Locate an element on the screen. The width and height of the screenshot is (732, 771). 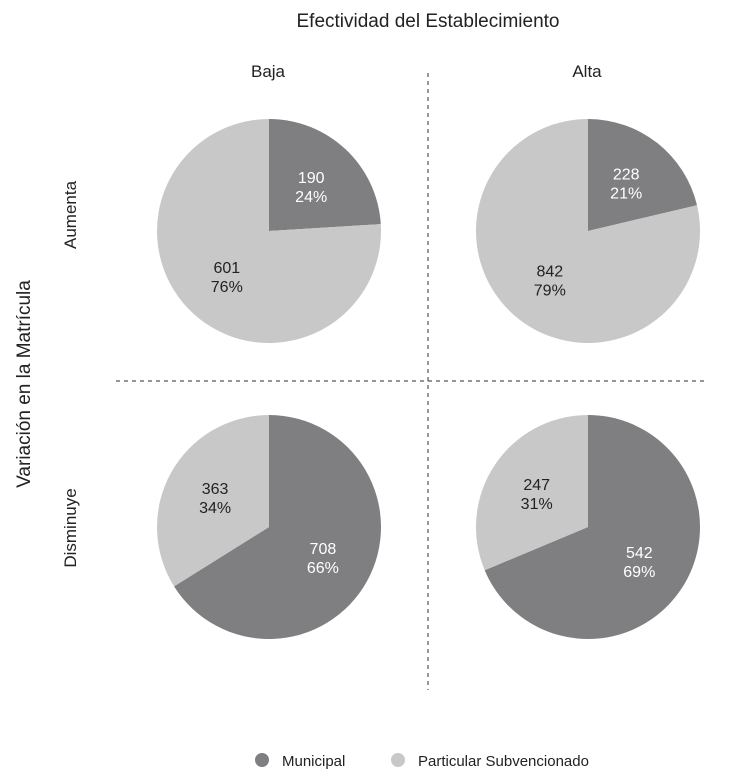
pie-aumenta-baja-slice-particular-subvencionado is located at coordinates (269, 231).